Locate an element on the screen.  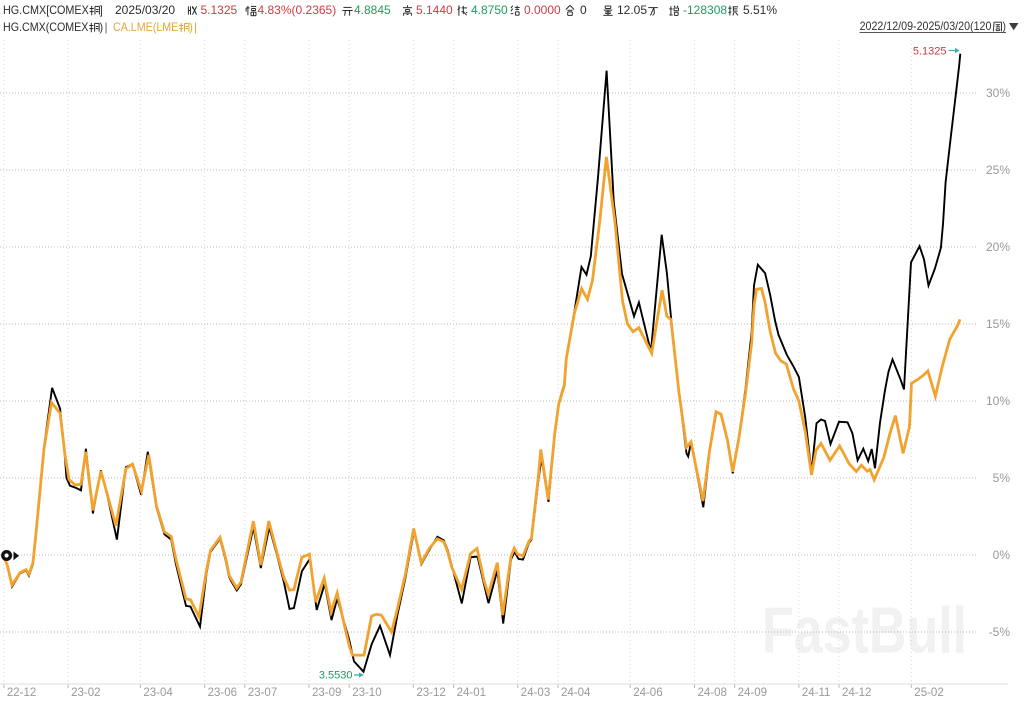
svg-text: 12.05 is located at coordinates (632, 10).